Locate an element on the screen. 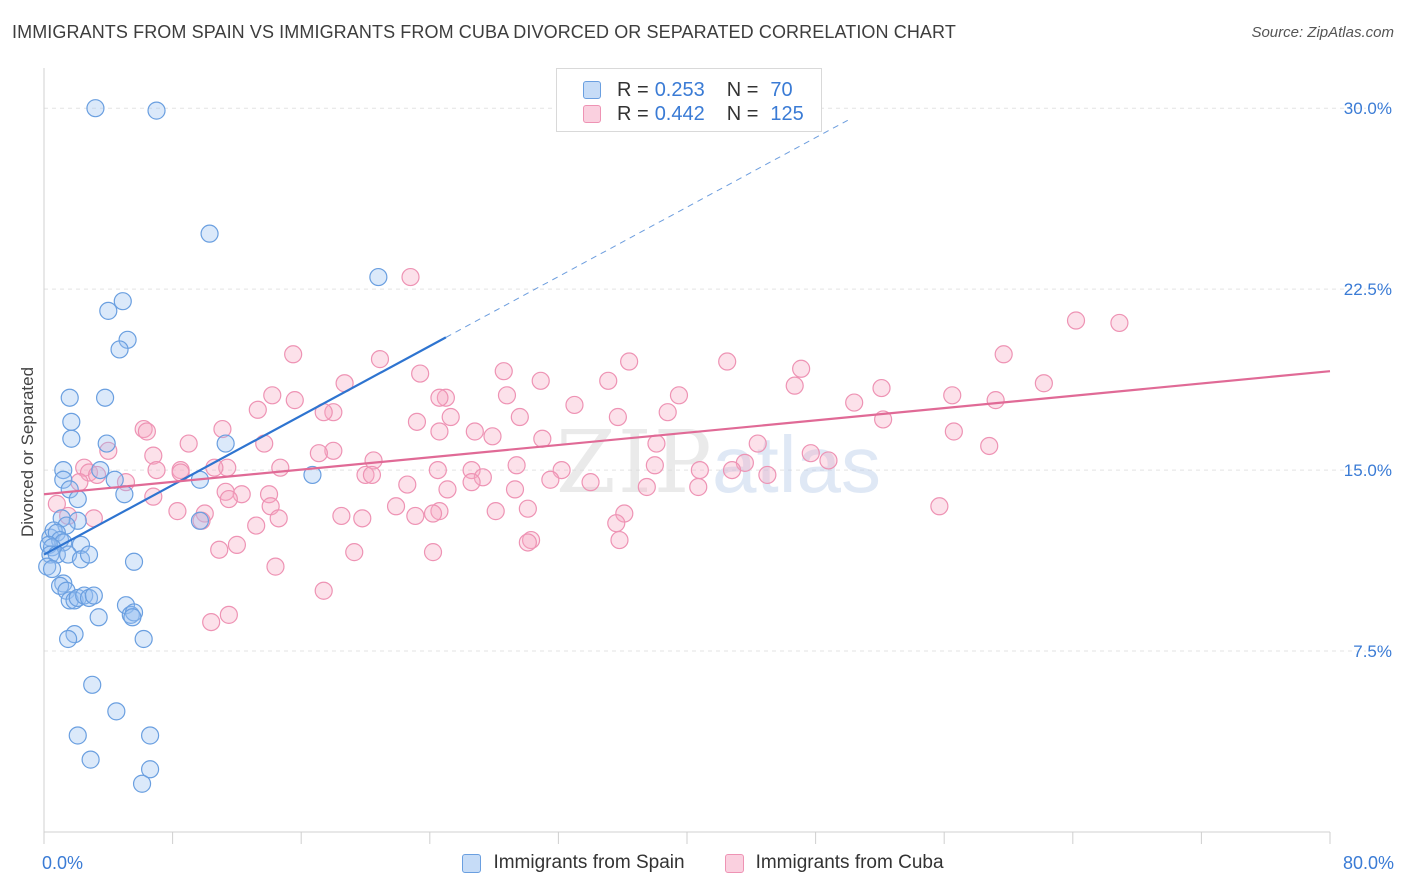 Image resolution: width=1406 pixels, height=892 pixels. legend-row-spain: R = 0.253 N = 70 is located at coordinates (688, 90).